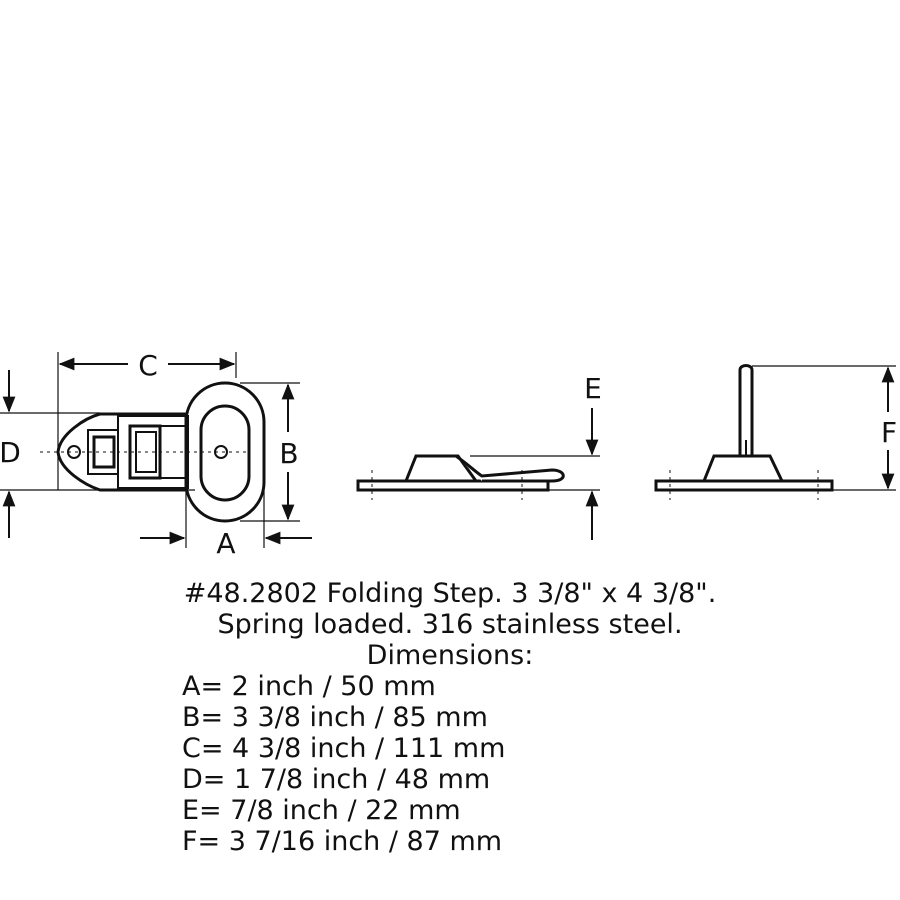 Image resolution: width=900 pixels, height=900 pixels. What do you see at coordinates (336, 779) in the screenshot?
I see `dimension-d: D= 1 7/8 inch / 48 mm` at bounding box center [336, 779].